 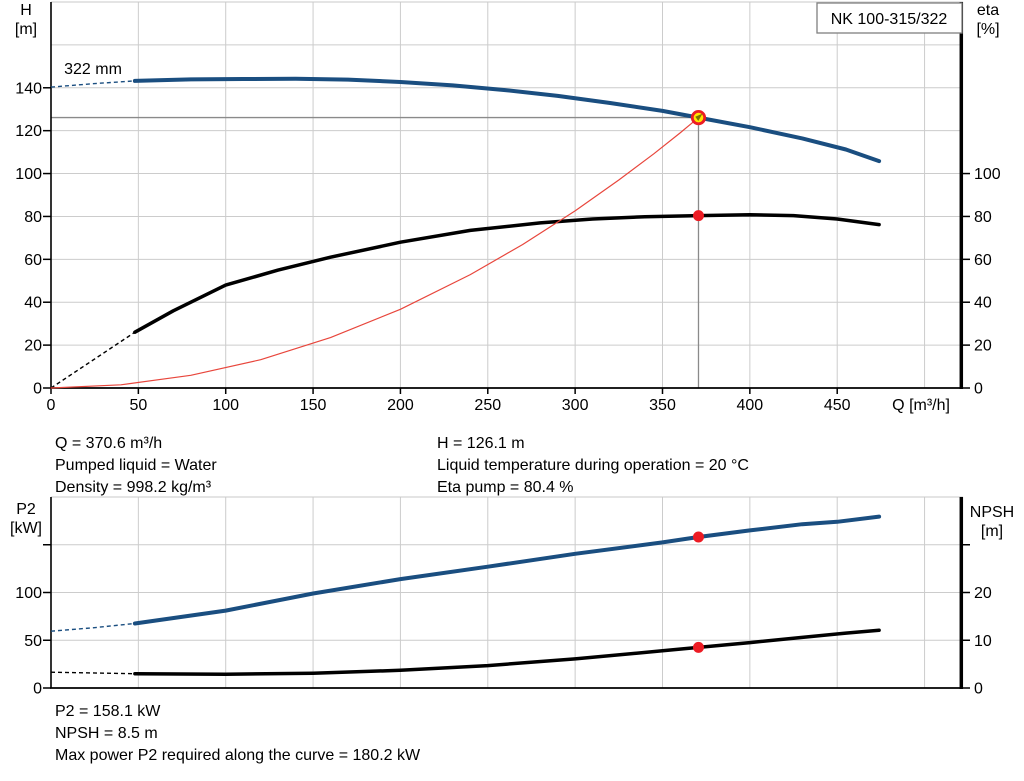 I want to click on duty-arrow-icon, so click(x=699, y=117).